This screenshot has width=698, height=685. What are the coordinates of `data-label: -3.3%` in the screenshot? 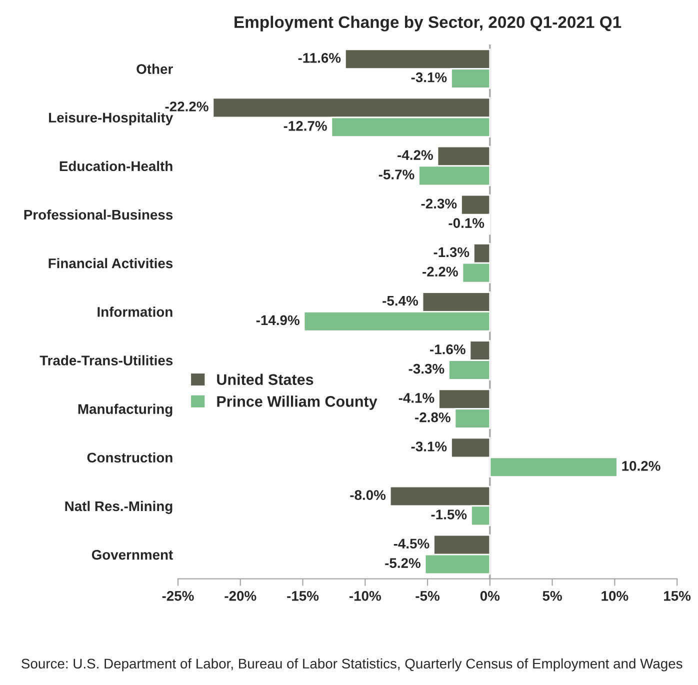 It's located at (426, 369).